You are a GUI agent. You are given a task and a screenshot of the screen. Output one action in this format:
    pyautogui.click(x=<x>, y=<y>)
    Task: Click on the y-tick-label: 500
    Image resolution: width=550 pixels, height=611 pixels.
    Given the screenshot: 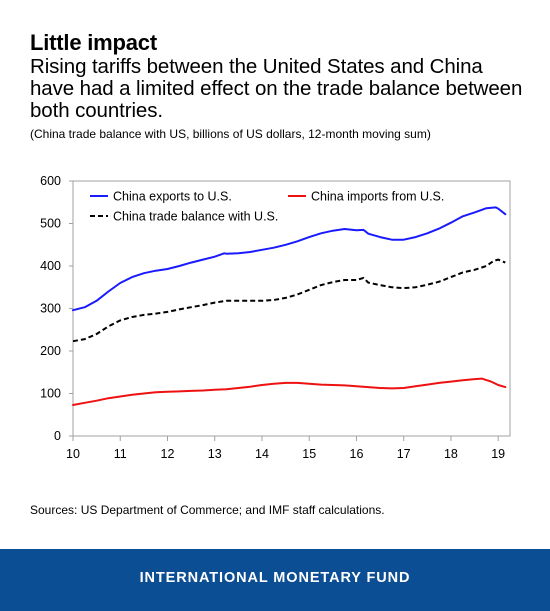 What is the action you would take?
    pyautogui.click(x=50, y=224)
    